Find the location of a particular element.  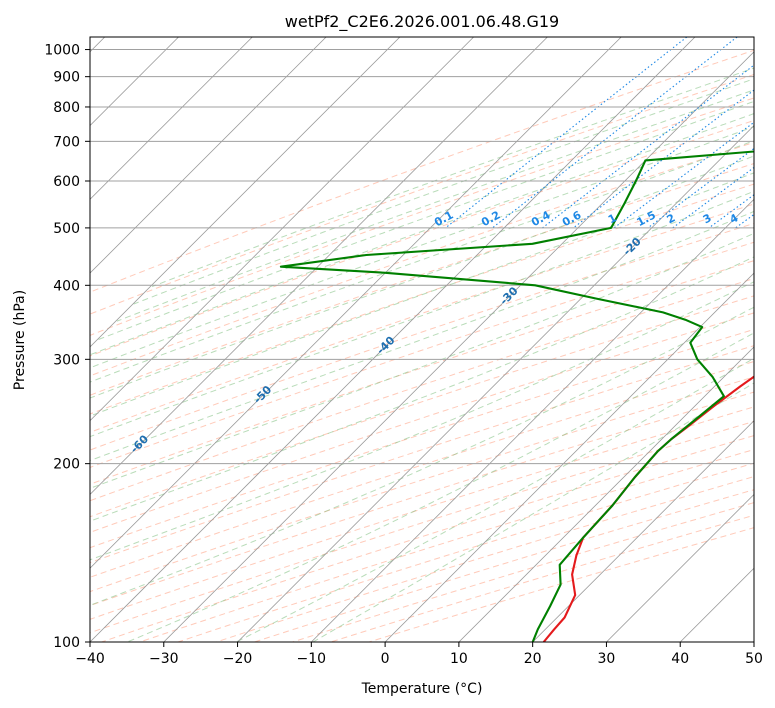

y-tick-label: 500 is located at coordinates (66, 229).